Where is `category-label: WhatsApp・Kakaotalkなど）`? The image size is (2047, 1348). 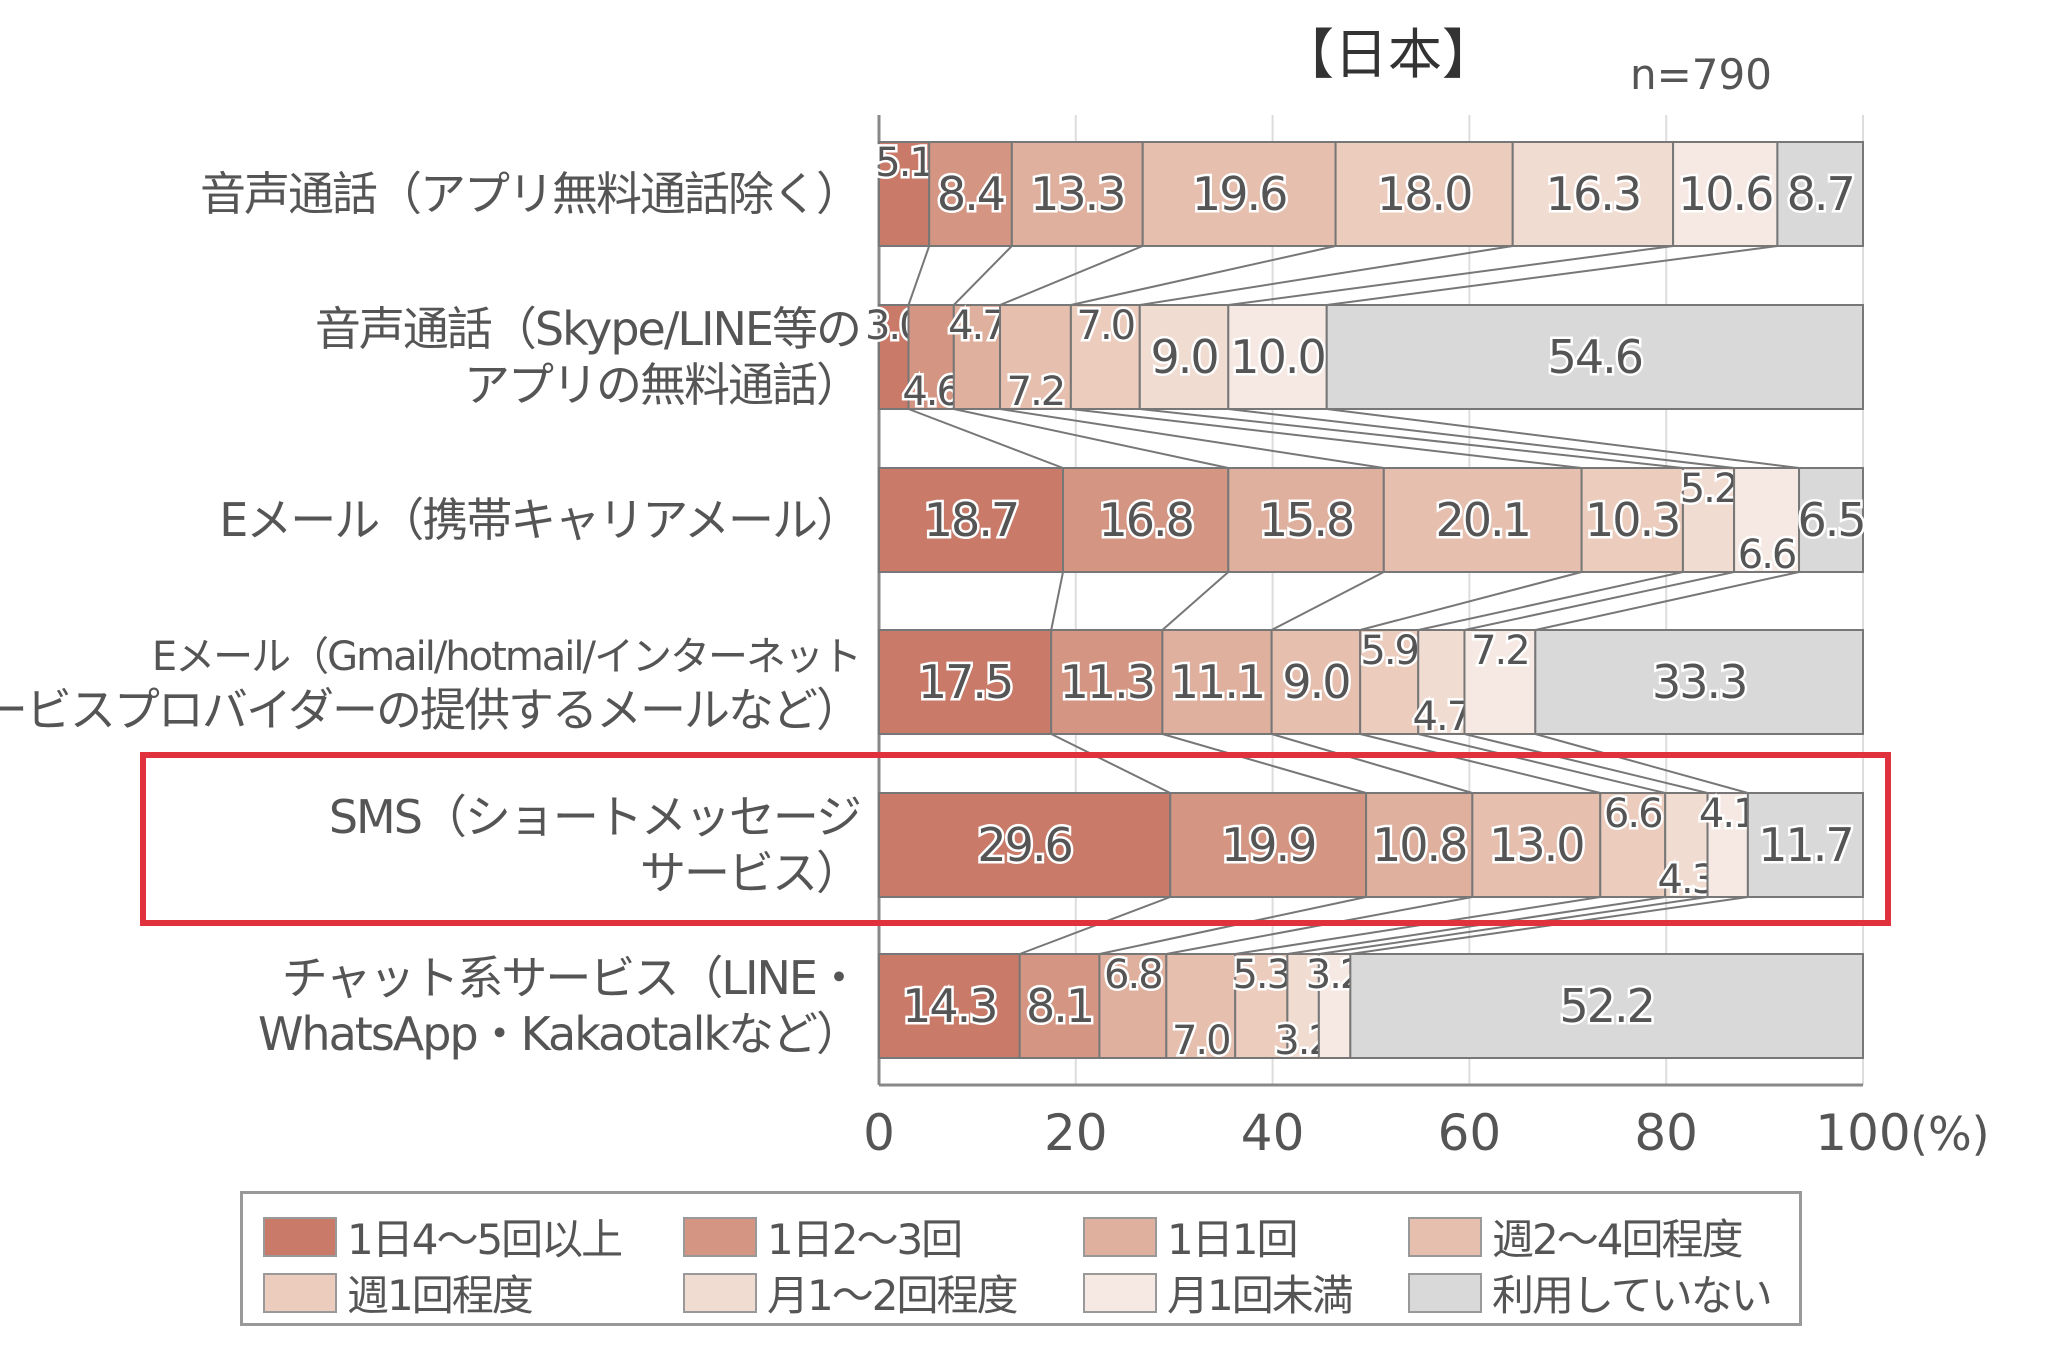
category-label: WhatsApp・Kakaotalkなど） is located at coordinates (559, 1034).